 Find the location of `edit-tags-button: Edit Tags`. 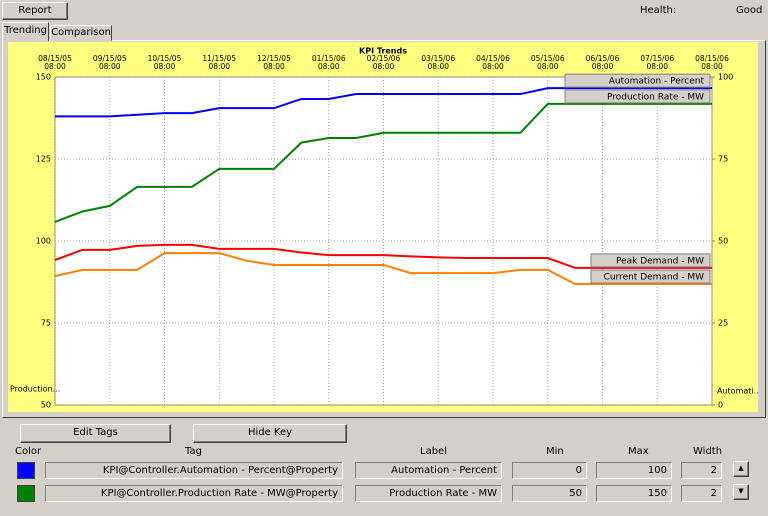

edit-tags-button: Edit Tags is located at coordinates (95, 433).